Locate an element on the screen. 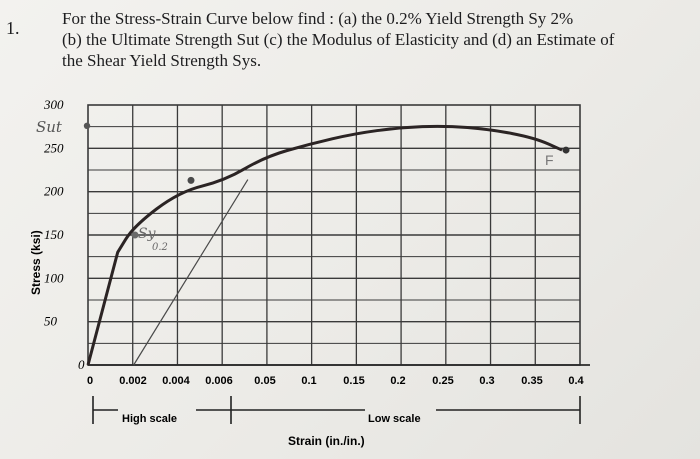 Image resolution: width=700 pixels, height=459 pixels. x-tick-high-0: 0 is located at coordinates (90, 381).